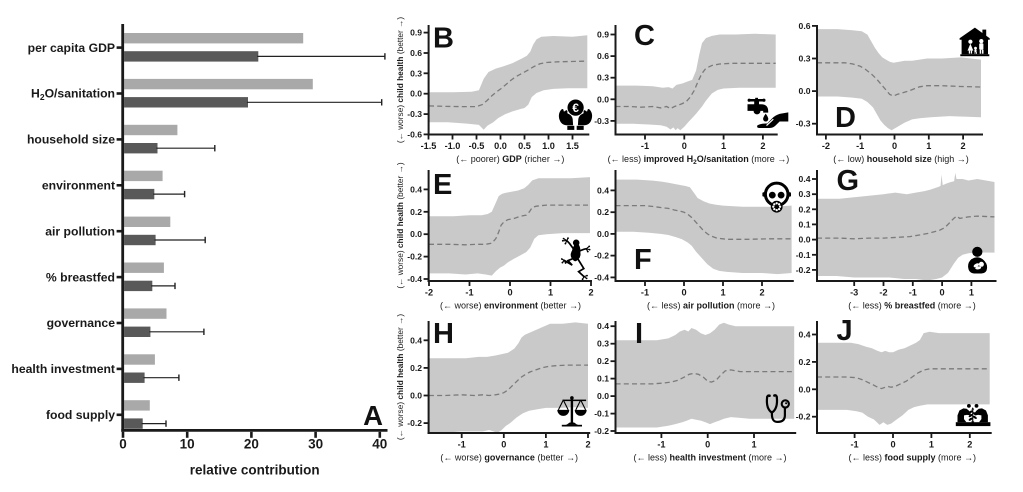  I want to click on svg-text: G, so click(848, 181).